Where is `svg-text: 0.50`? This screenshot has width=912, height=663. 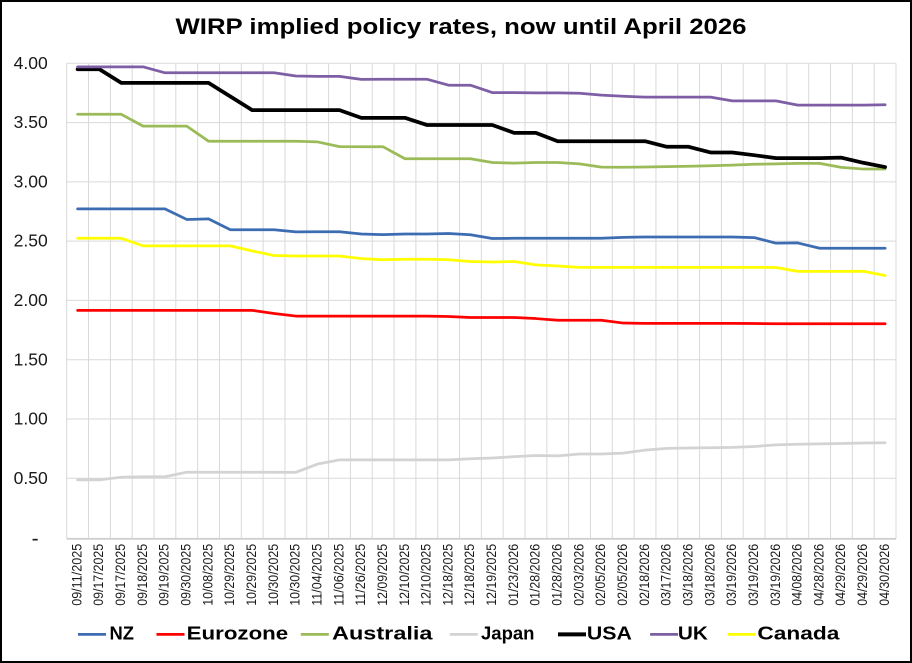
svg-text: 0.50 is located at coordinates (31, 478).